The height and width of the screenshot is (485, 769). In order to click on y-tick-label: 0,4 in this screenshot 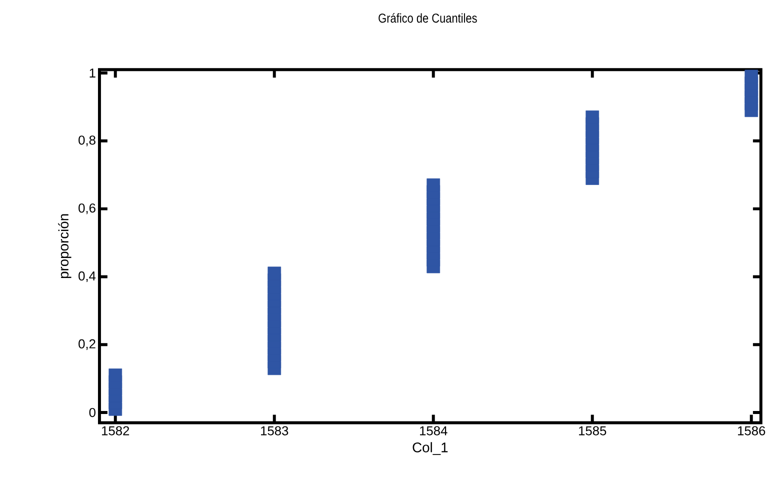, I will do `click(87, 276)`.